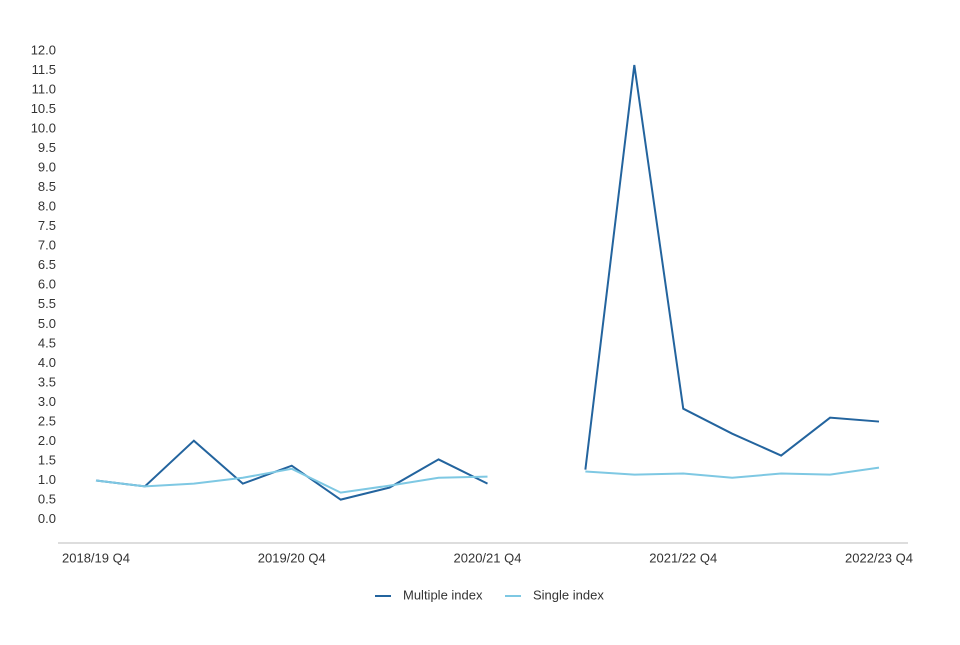 The image size is (960, 645). What do you see at coordinates (488, 557) in the screenshot?
I see `x-tick-label: 2020/21 Q4` at bounding box center [488, 557].